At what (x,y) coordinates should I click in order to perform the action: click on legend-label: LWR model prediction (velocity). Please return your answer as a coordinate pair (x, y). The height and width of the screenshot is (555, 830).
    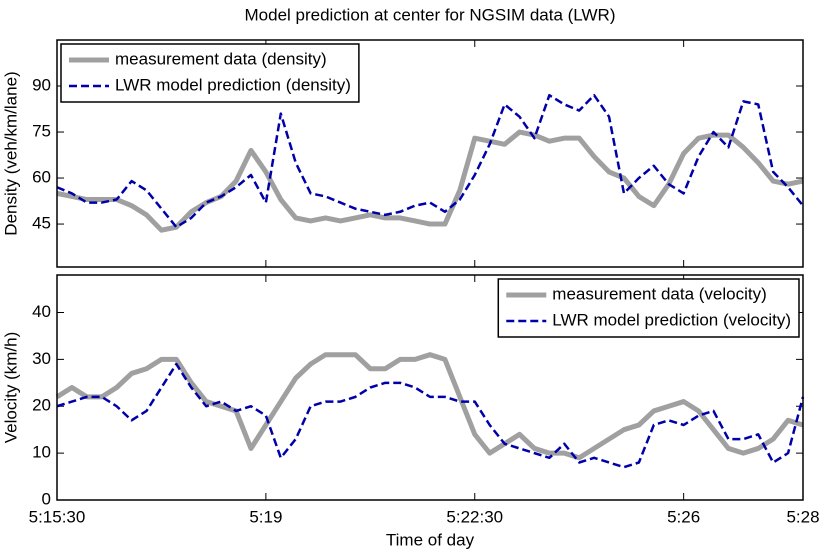
    Looking at the image, I should click on (671, 319).